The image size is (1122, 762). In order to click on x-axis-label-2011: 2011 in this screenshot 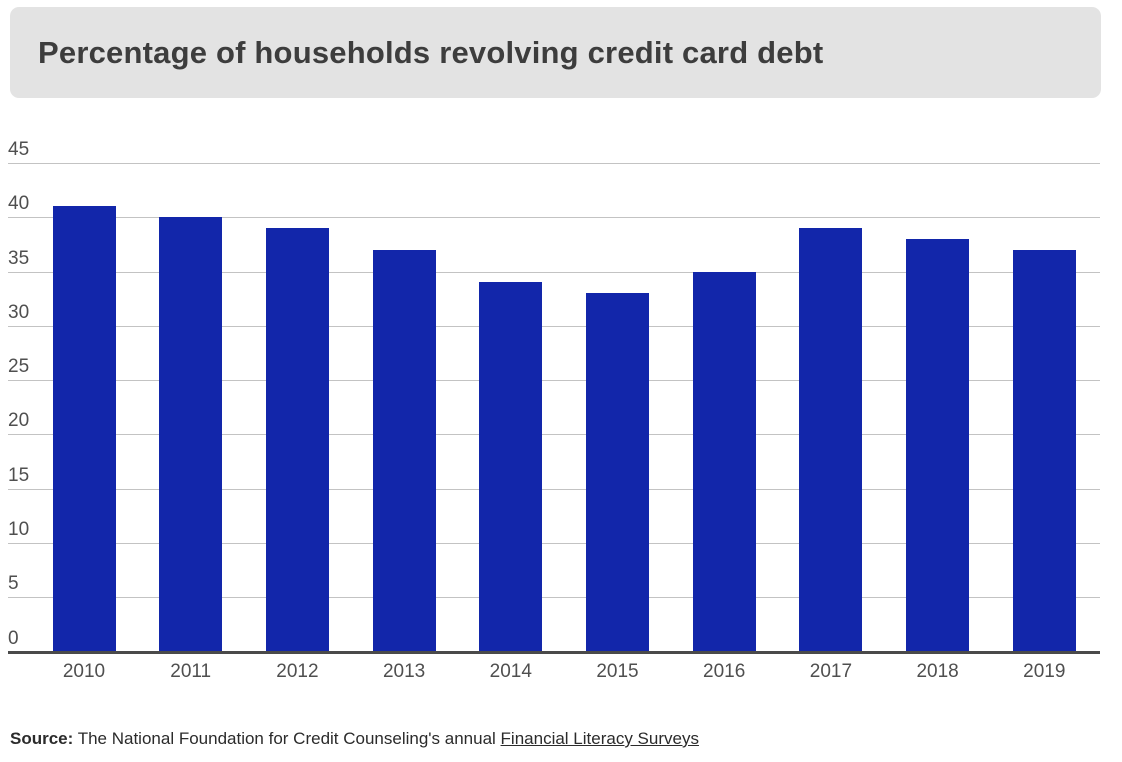, I will do `click(191, 671)`.